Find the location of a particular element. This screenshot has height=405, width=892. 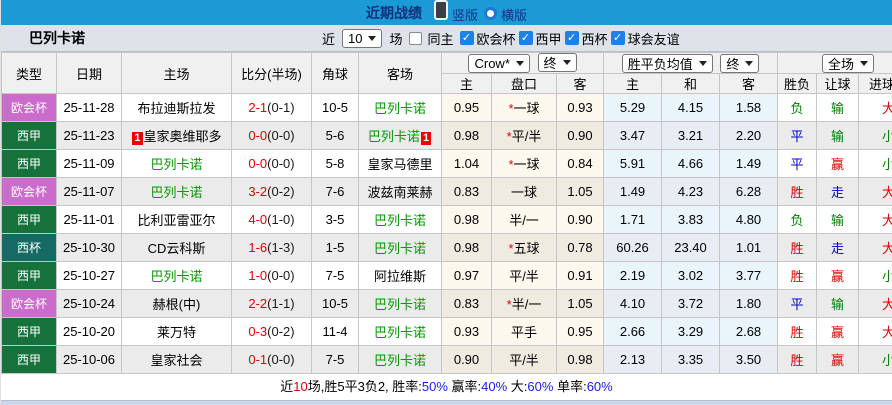

avg-home-odds: 2.66 is located at coordinates (633, 331).